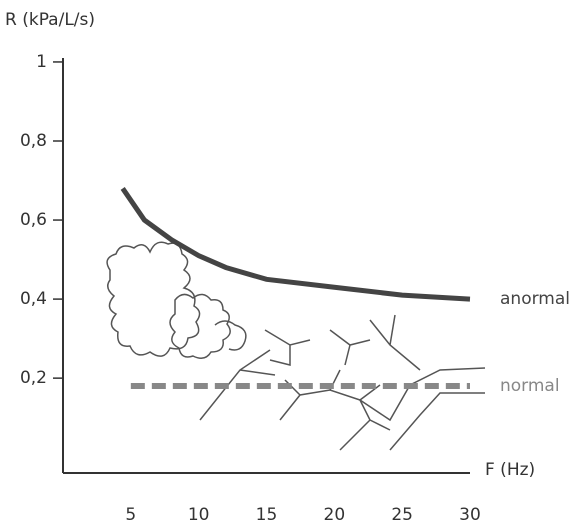  Describe the element at coordinates (510, 470) in the screenshot. I see `x-axis-label: F (Hz)` at that location.